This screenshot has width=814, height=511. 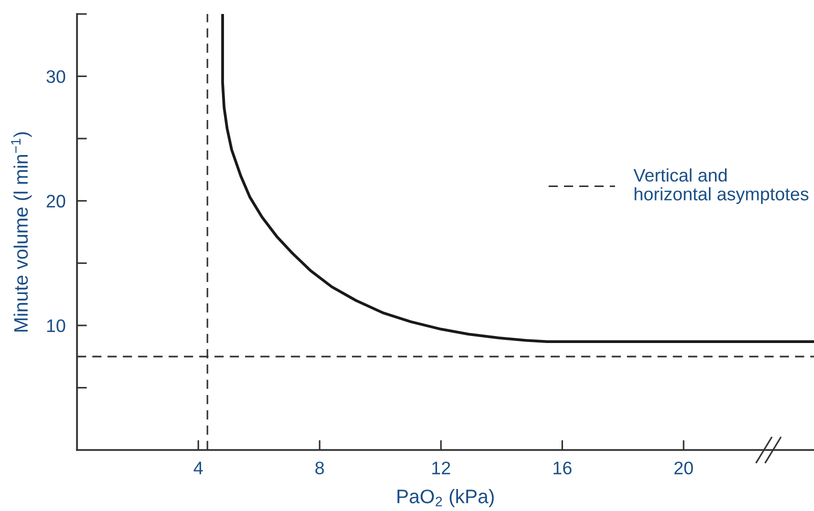 What do you see at coordinates (319, 468) in the screenshot?
I see `x-tick-label: 8` at bounding box center [319, 468].